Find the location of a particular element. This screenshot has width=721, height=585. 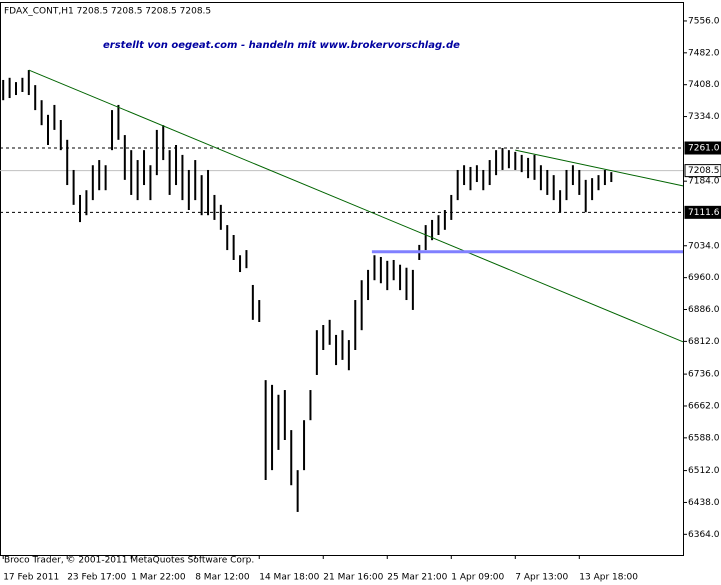

chart-title: FDAX_CONT,H1 7208.5 7208.5 7208.5 7208.5 is located at coordinates (107, 12).